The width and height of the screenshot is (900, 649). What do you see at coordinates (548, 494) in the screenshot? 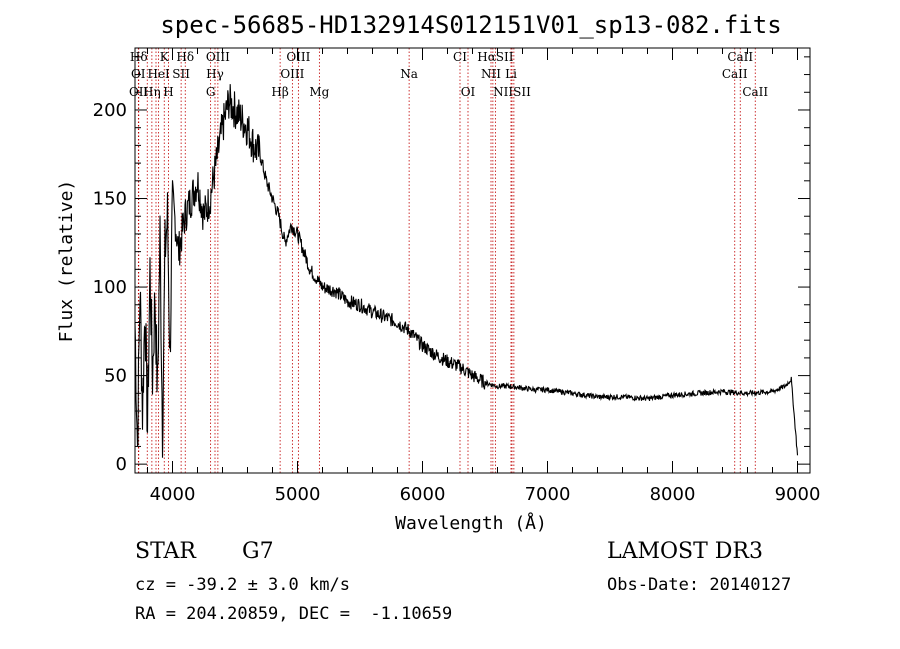
I see `x-tick-label: 7000` at bounding box center [548, 494].